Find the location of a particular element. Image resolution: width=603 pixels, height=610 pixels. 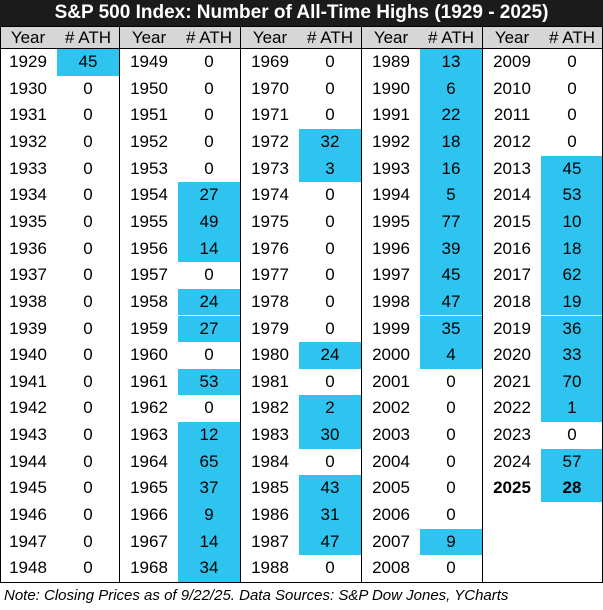

table-row: 1930 0 is located at coordinates (60, 89).